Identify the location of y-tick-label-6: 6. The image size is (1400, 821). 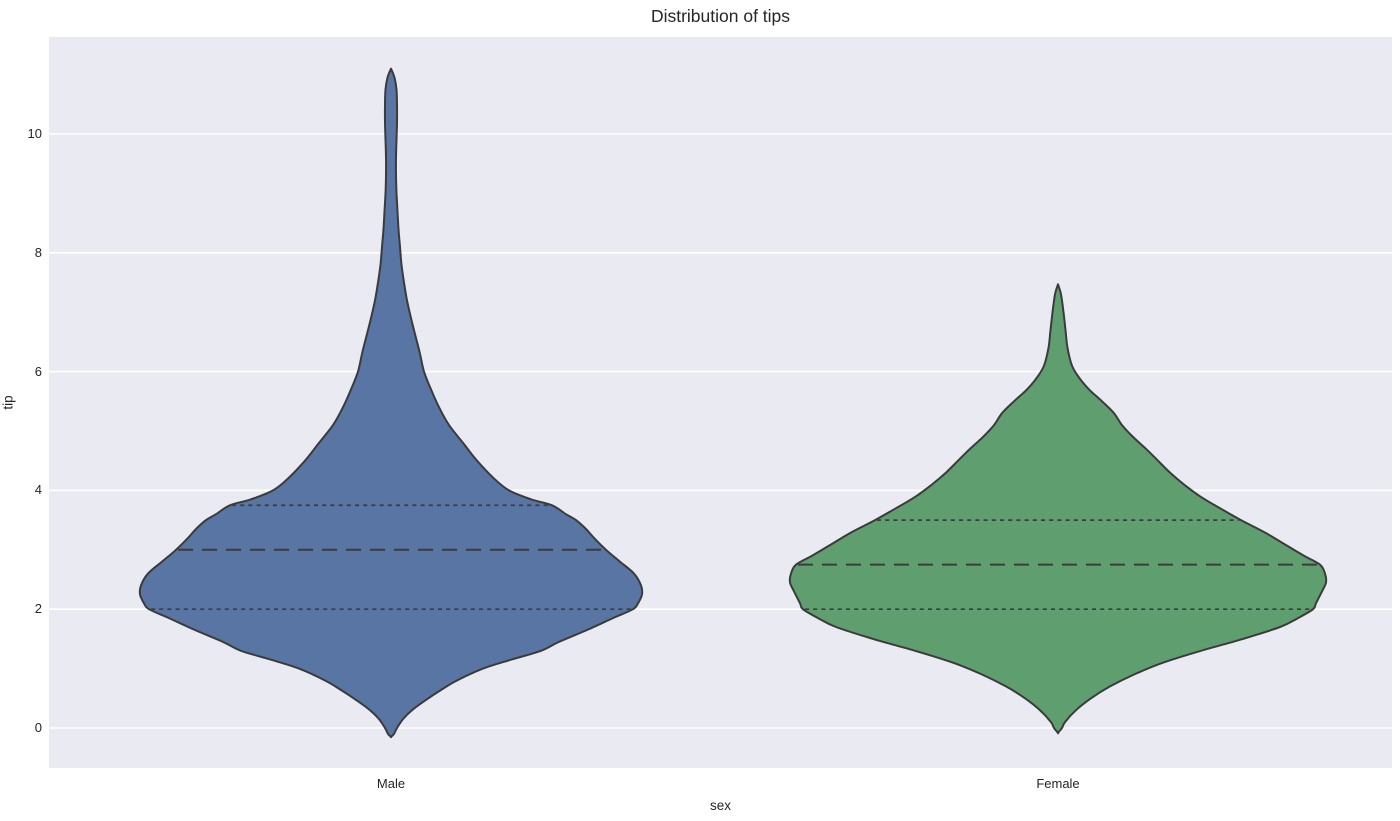
(38, 371).